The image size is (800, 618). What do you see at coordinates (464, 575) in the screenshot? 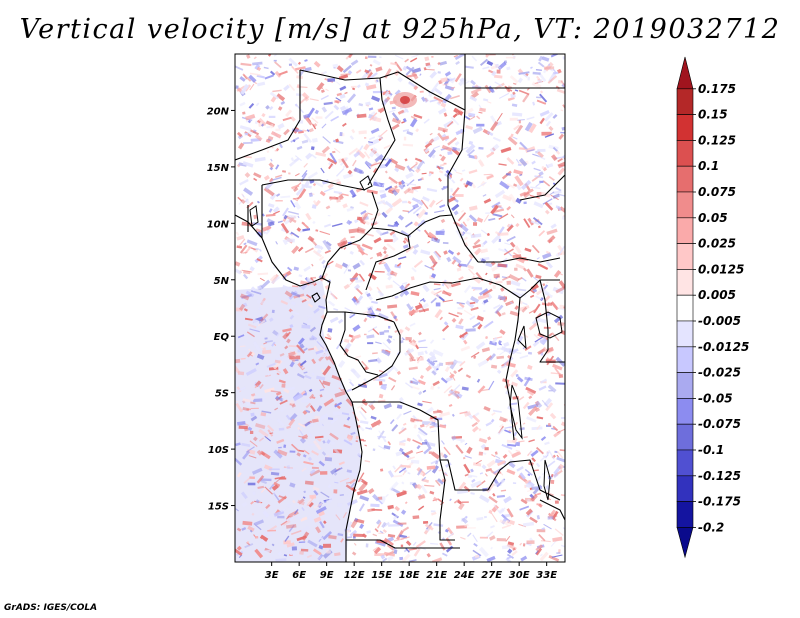
I see `x-tick-label: 24E` at bounding box center [464, 575].